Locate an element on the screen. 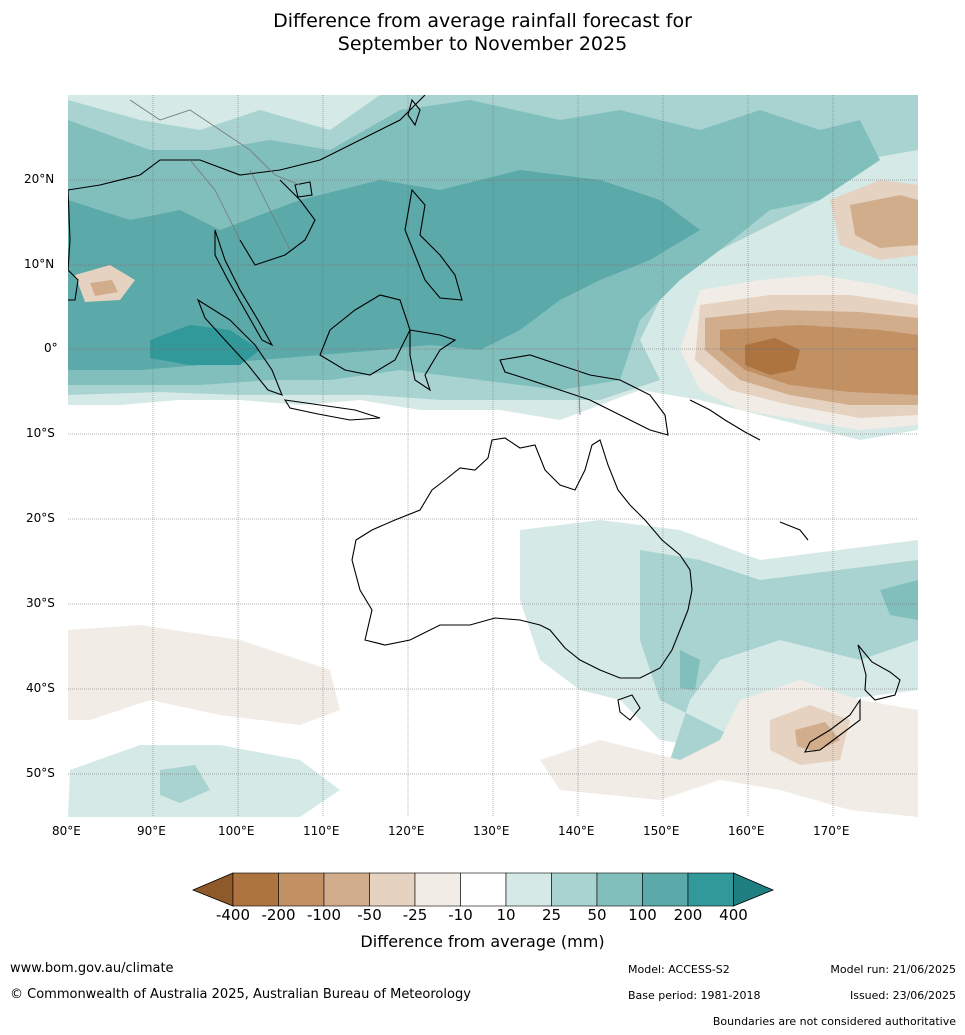 This screenshot has height=1035, width=965. lon-label: 130°E is located at coordinates (491, 831).